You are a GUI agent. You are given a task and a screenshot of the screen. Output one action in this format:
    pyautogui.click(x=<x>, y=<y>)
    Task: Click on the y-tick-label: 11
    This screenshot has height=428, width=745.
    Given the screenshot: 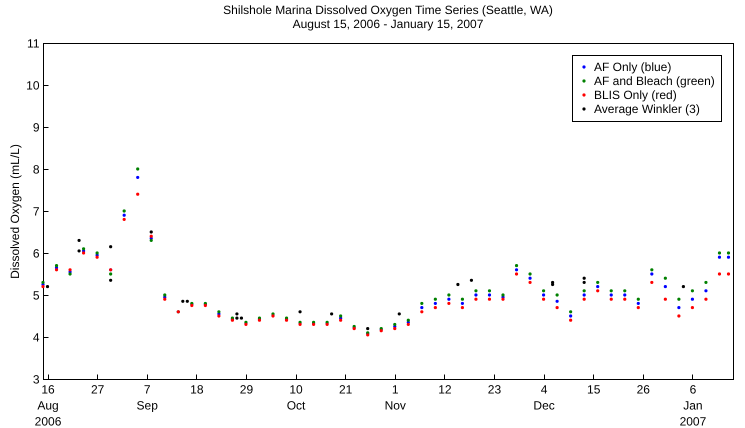 What is the action you would take?
    pyautogui.click(x=33, y=43)
    